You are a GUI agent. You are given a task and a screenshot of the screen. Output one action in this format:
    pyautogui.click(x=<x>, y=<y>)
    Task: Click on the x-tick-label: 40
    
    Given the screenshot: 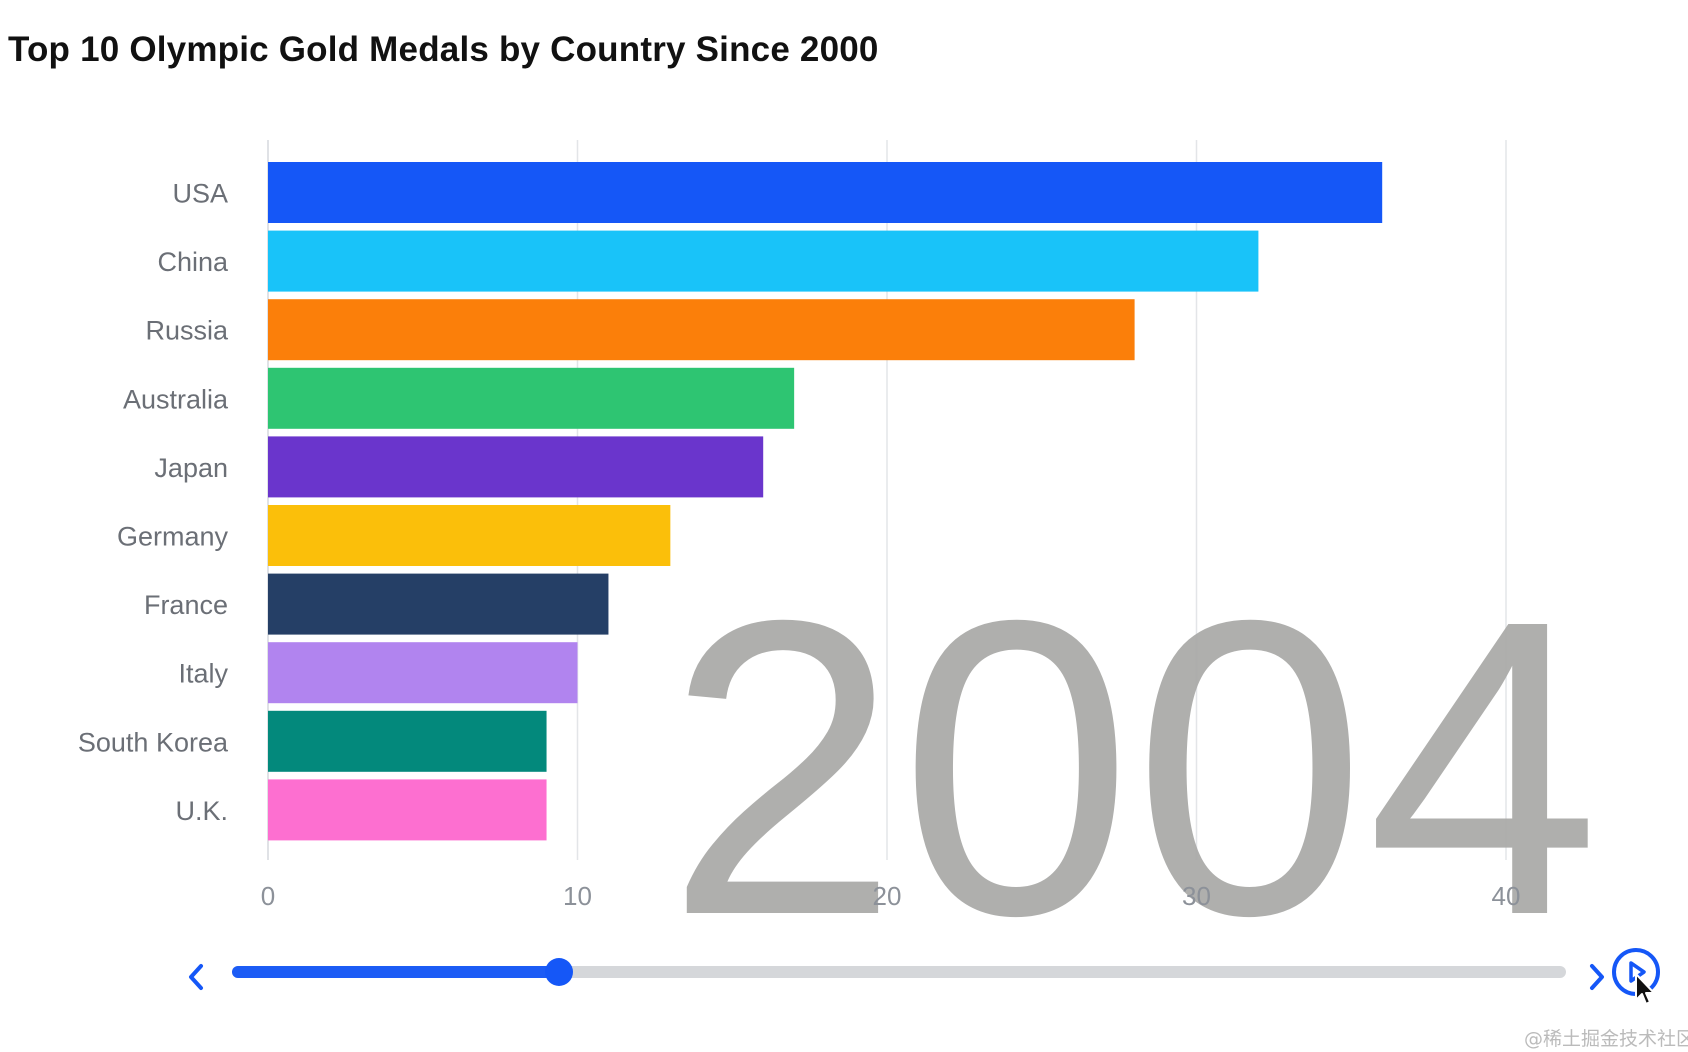 What is the action you would take?
    pyautogui.click(x=1506, y=896)
    